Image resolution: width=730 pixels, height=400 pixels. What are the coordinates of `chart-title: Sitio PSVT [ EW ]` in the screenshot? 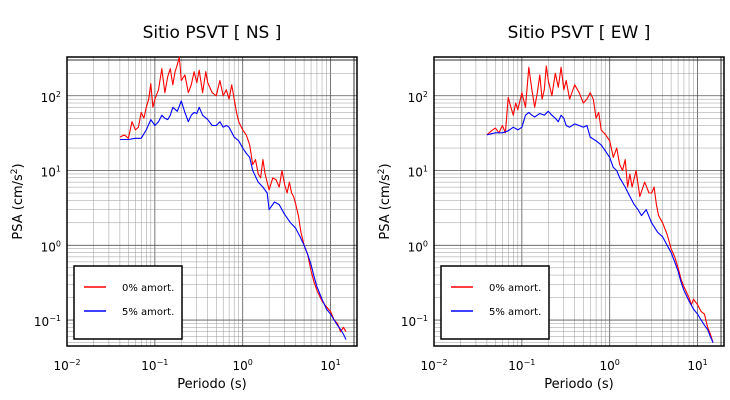 It's located at (579, 33).